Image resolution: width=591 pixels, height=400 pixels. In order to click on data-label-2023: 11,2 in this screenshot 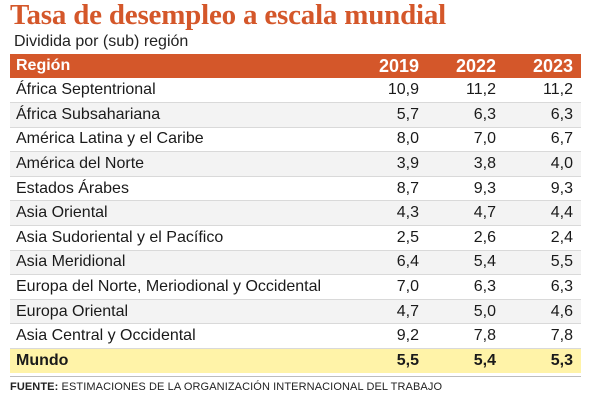, I will do `click(542, 91)`.